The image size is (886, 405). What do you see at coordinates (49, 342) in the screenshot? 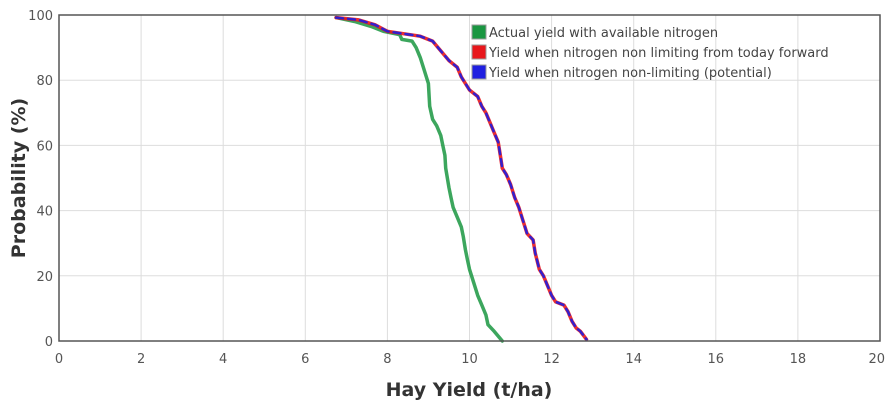
I see `y-tick-label: 0` at bounding box center [49, 342].